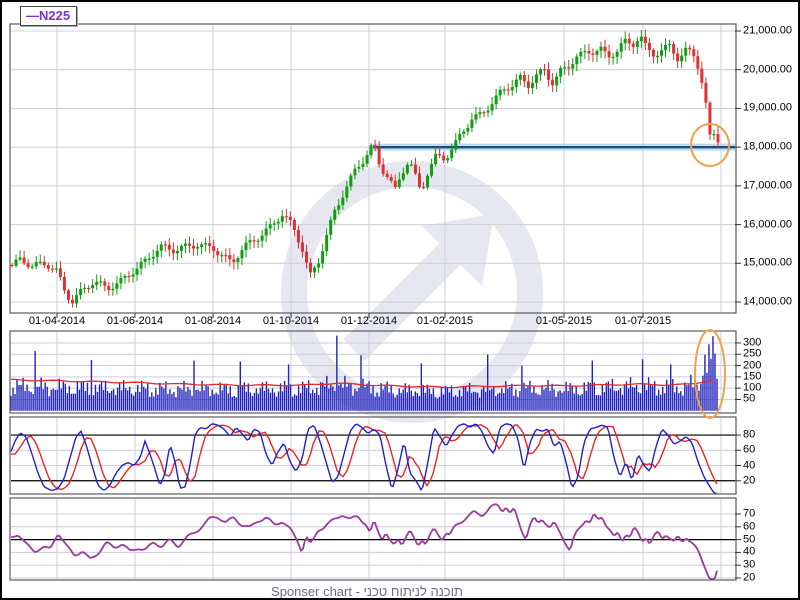 The width and height of the screenshot is (800, 600). I want to click on volume-bars, so click(364, 373).